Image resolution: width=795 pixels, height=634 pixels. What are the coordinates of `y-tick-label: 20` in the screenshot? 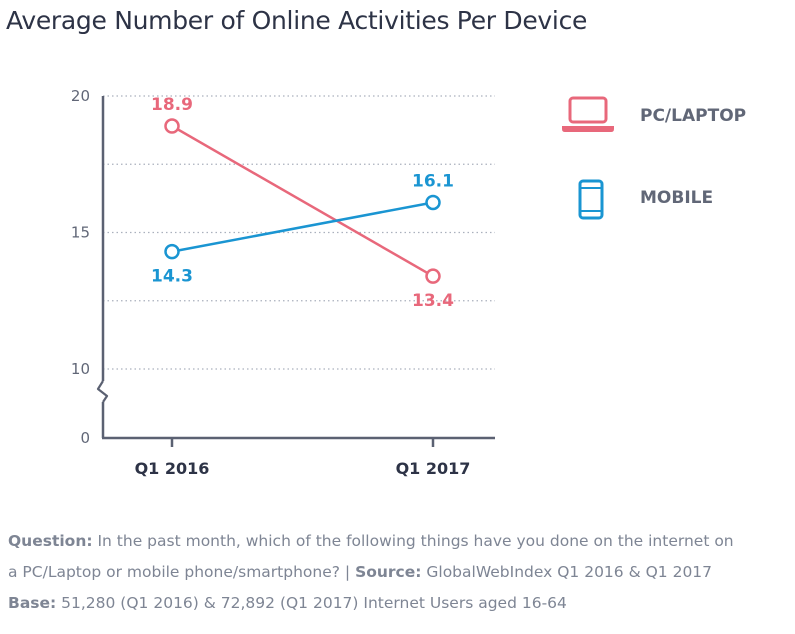 It's located at (80, 96).